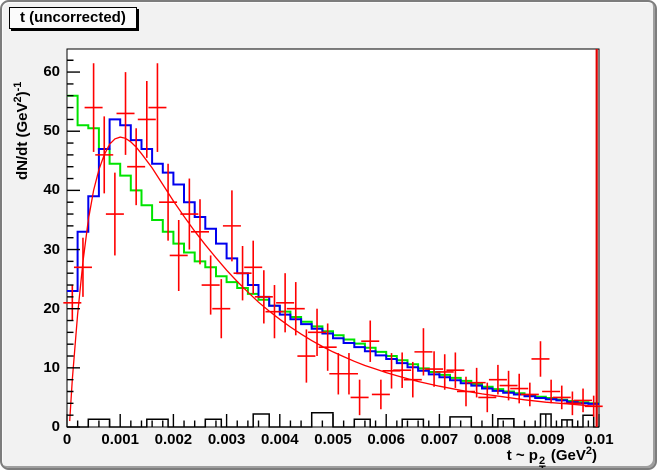 This screenshot has width=657, height=470. Describe the element at coordinates (51, 190) in the screenshot. I see `y-tick-label: 40` at that location.